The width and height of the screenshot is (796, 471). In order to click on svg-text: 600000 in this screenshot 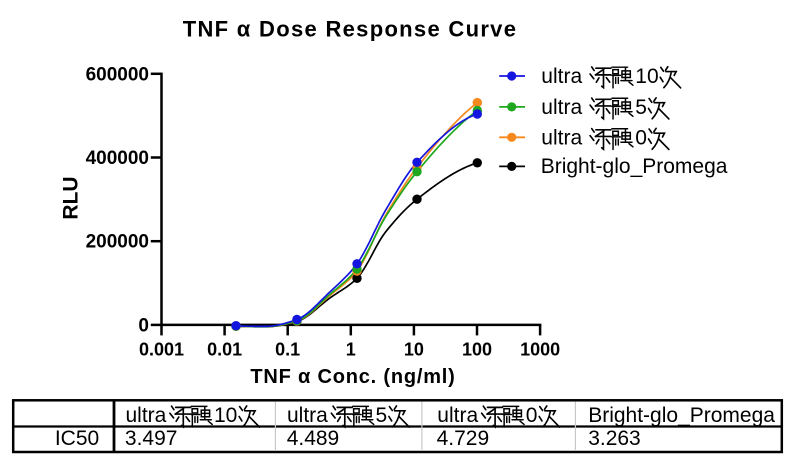, I will do `click(117, 74)`.